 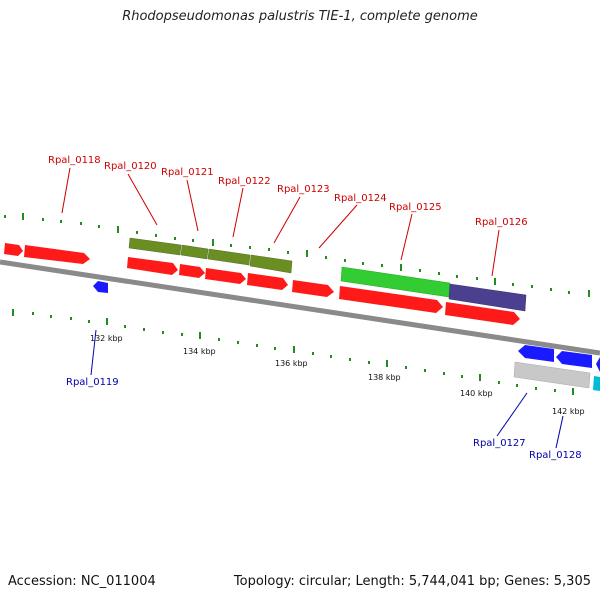 What do you see at coordinates (187, 172) in the screenshot?
I see `gene-label: Rpal_0121` at bounding box center [187, 172].